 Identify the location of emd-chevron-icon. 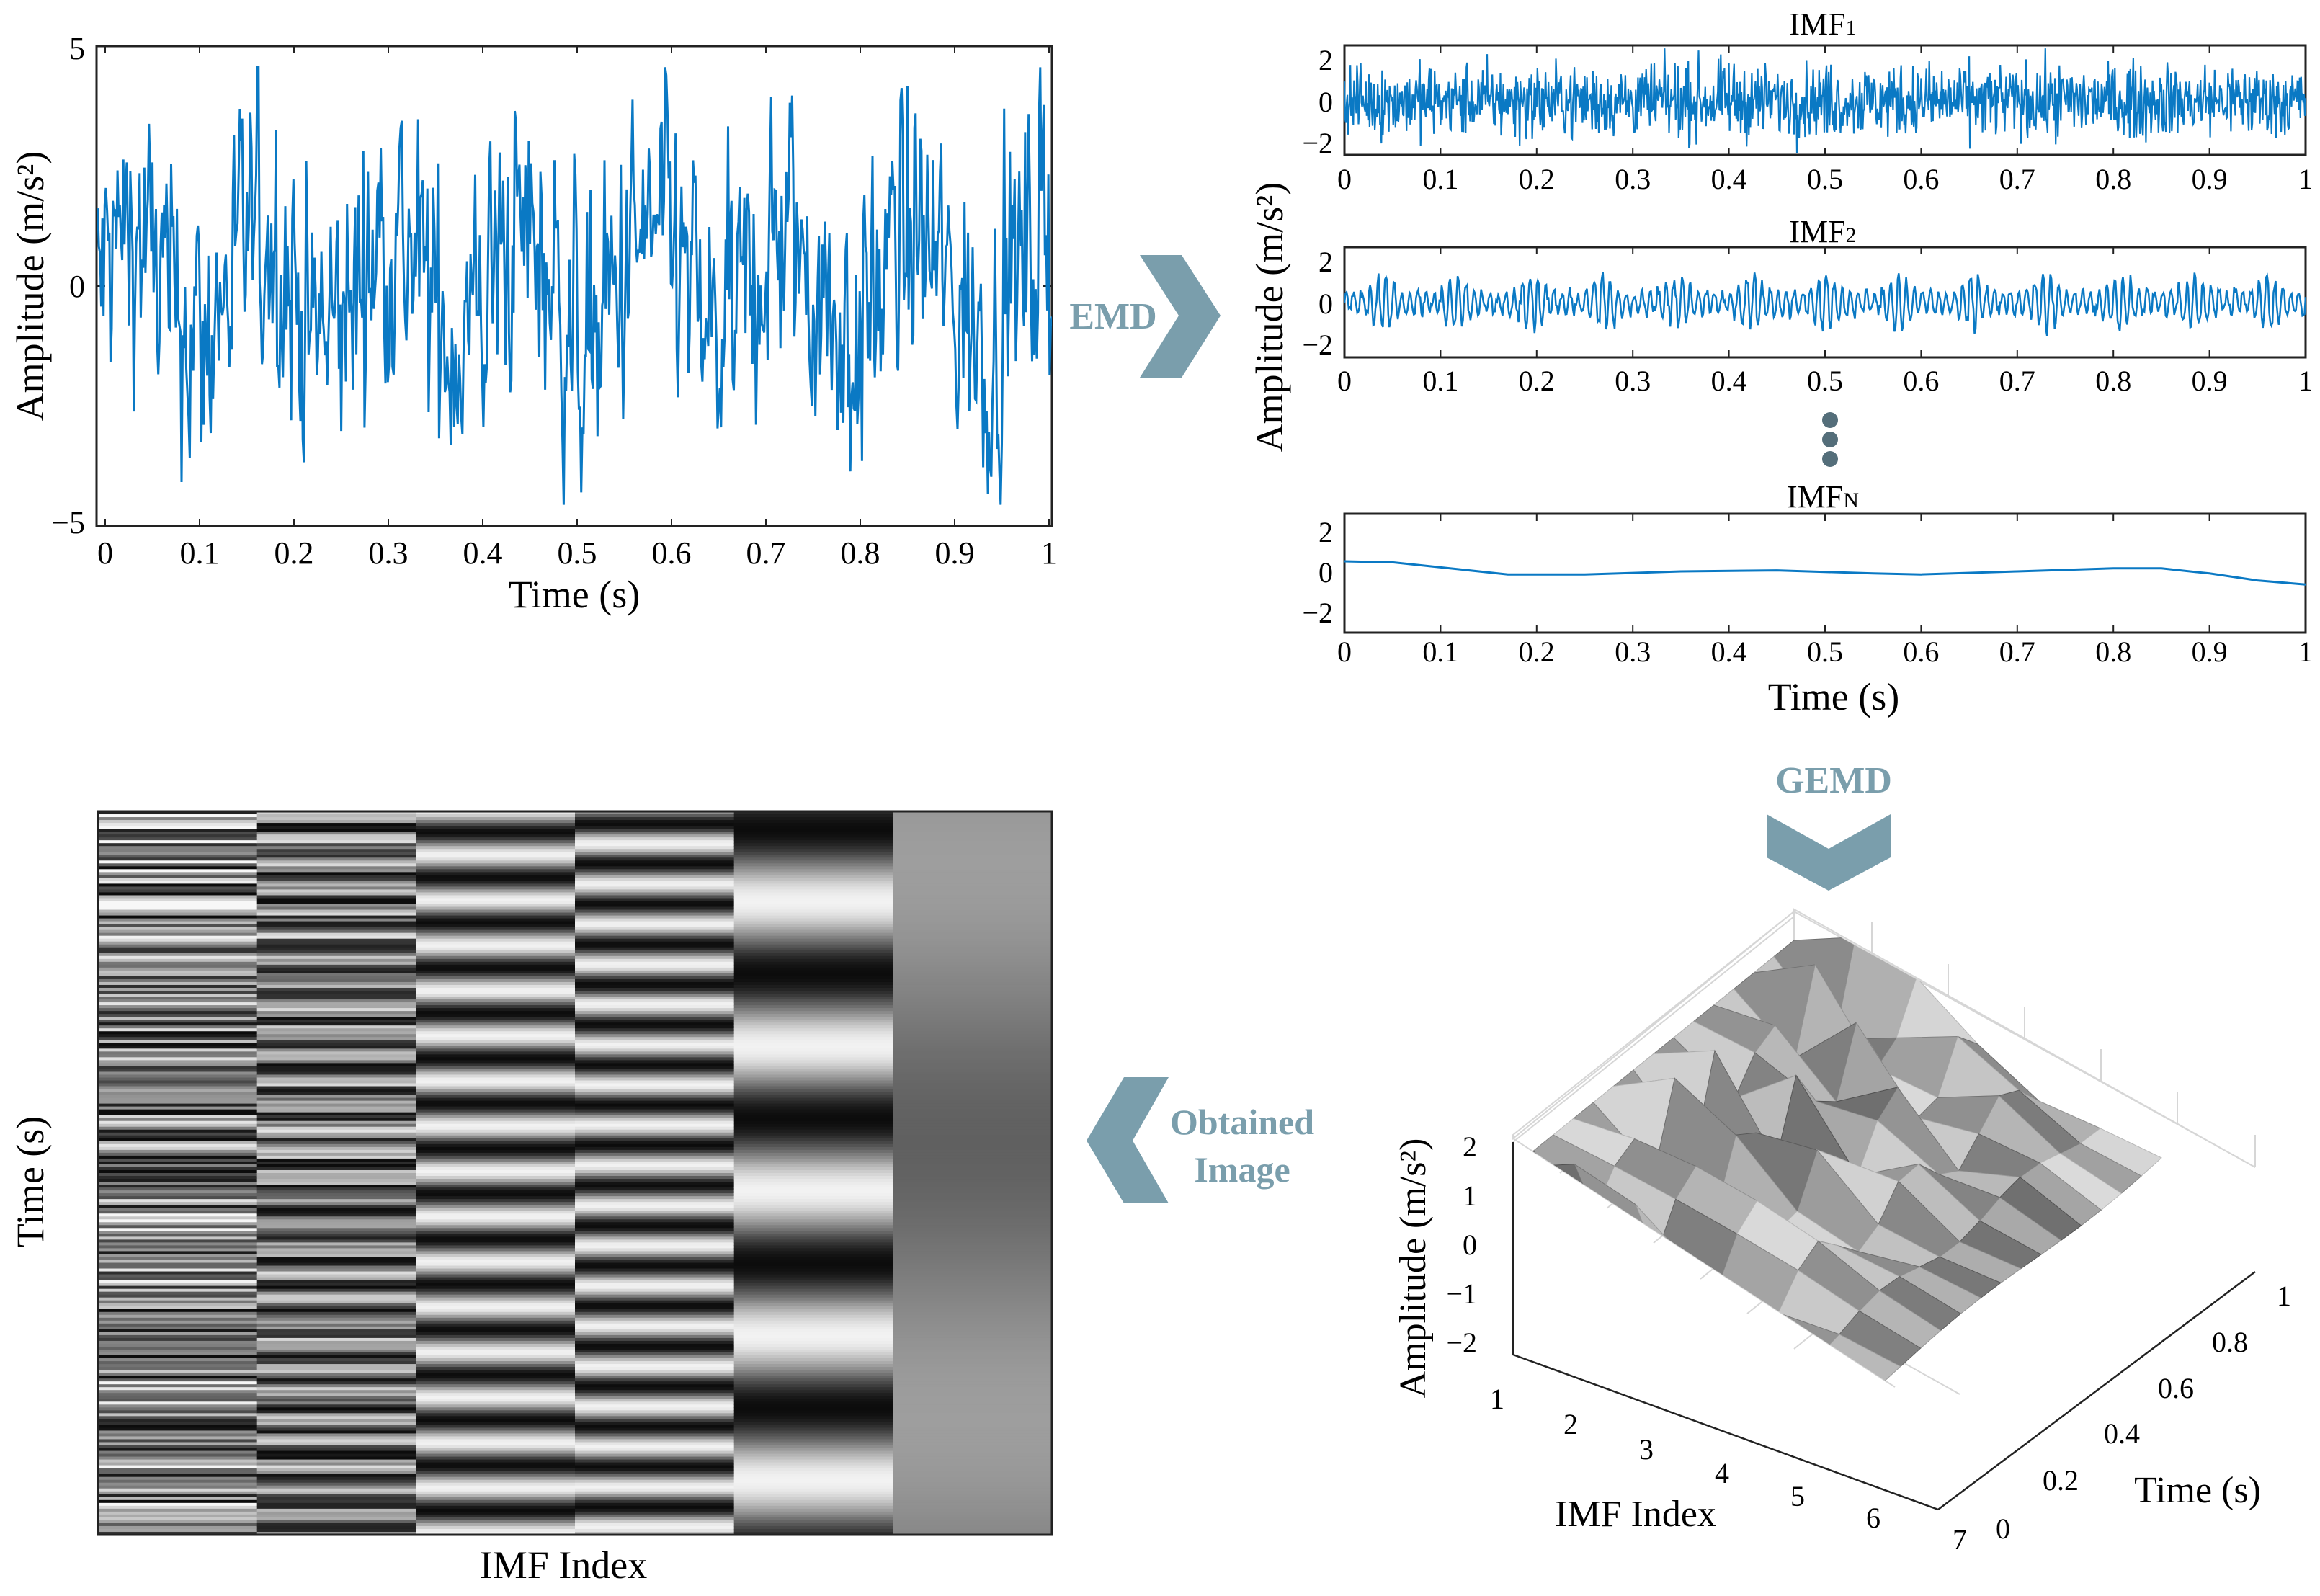
(1180, 316).